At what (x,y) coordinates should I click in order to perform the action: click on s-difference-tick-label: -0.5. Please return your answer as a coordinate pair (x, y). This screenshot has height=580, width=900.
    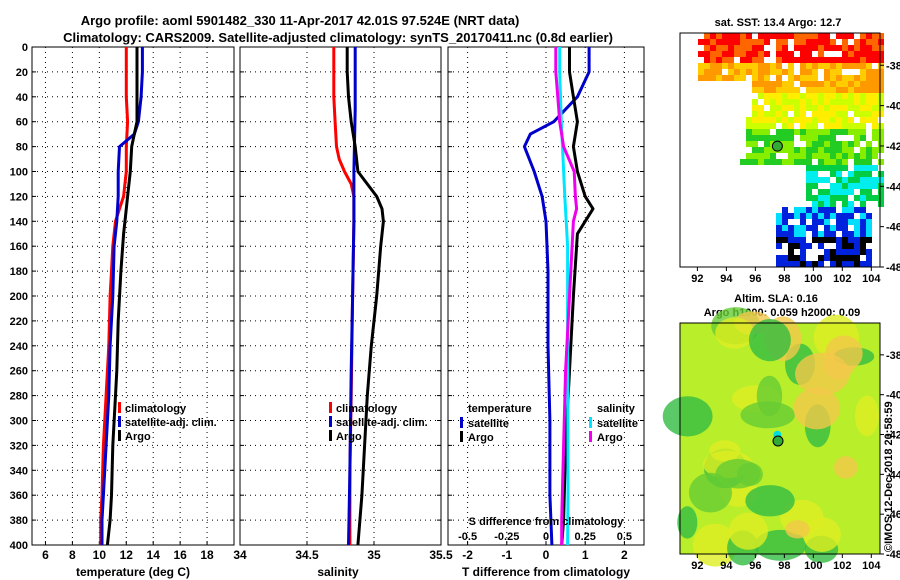
    Looking at the image, I should click on (467, 537).